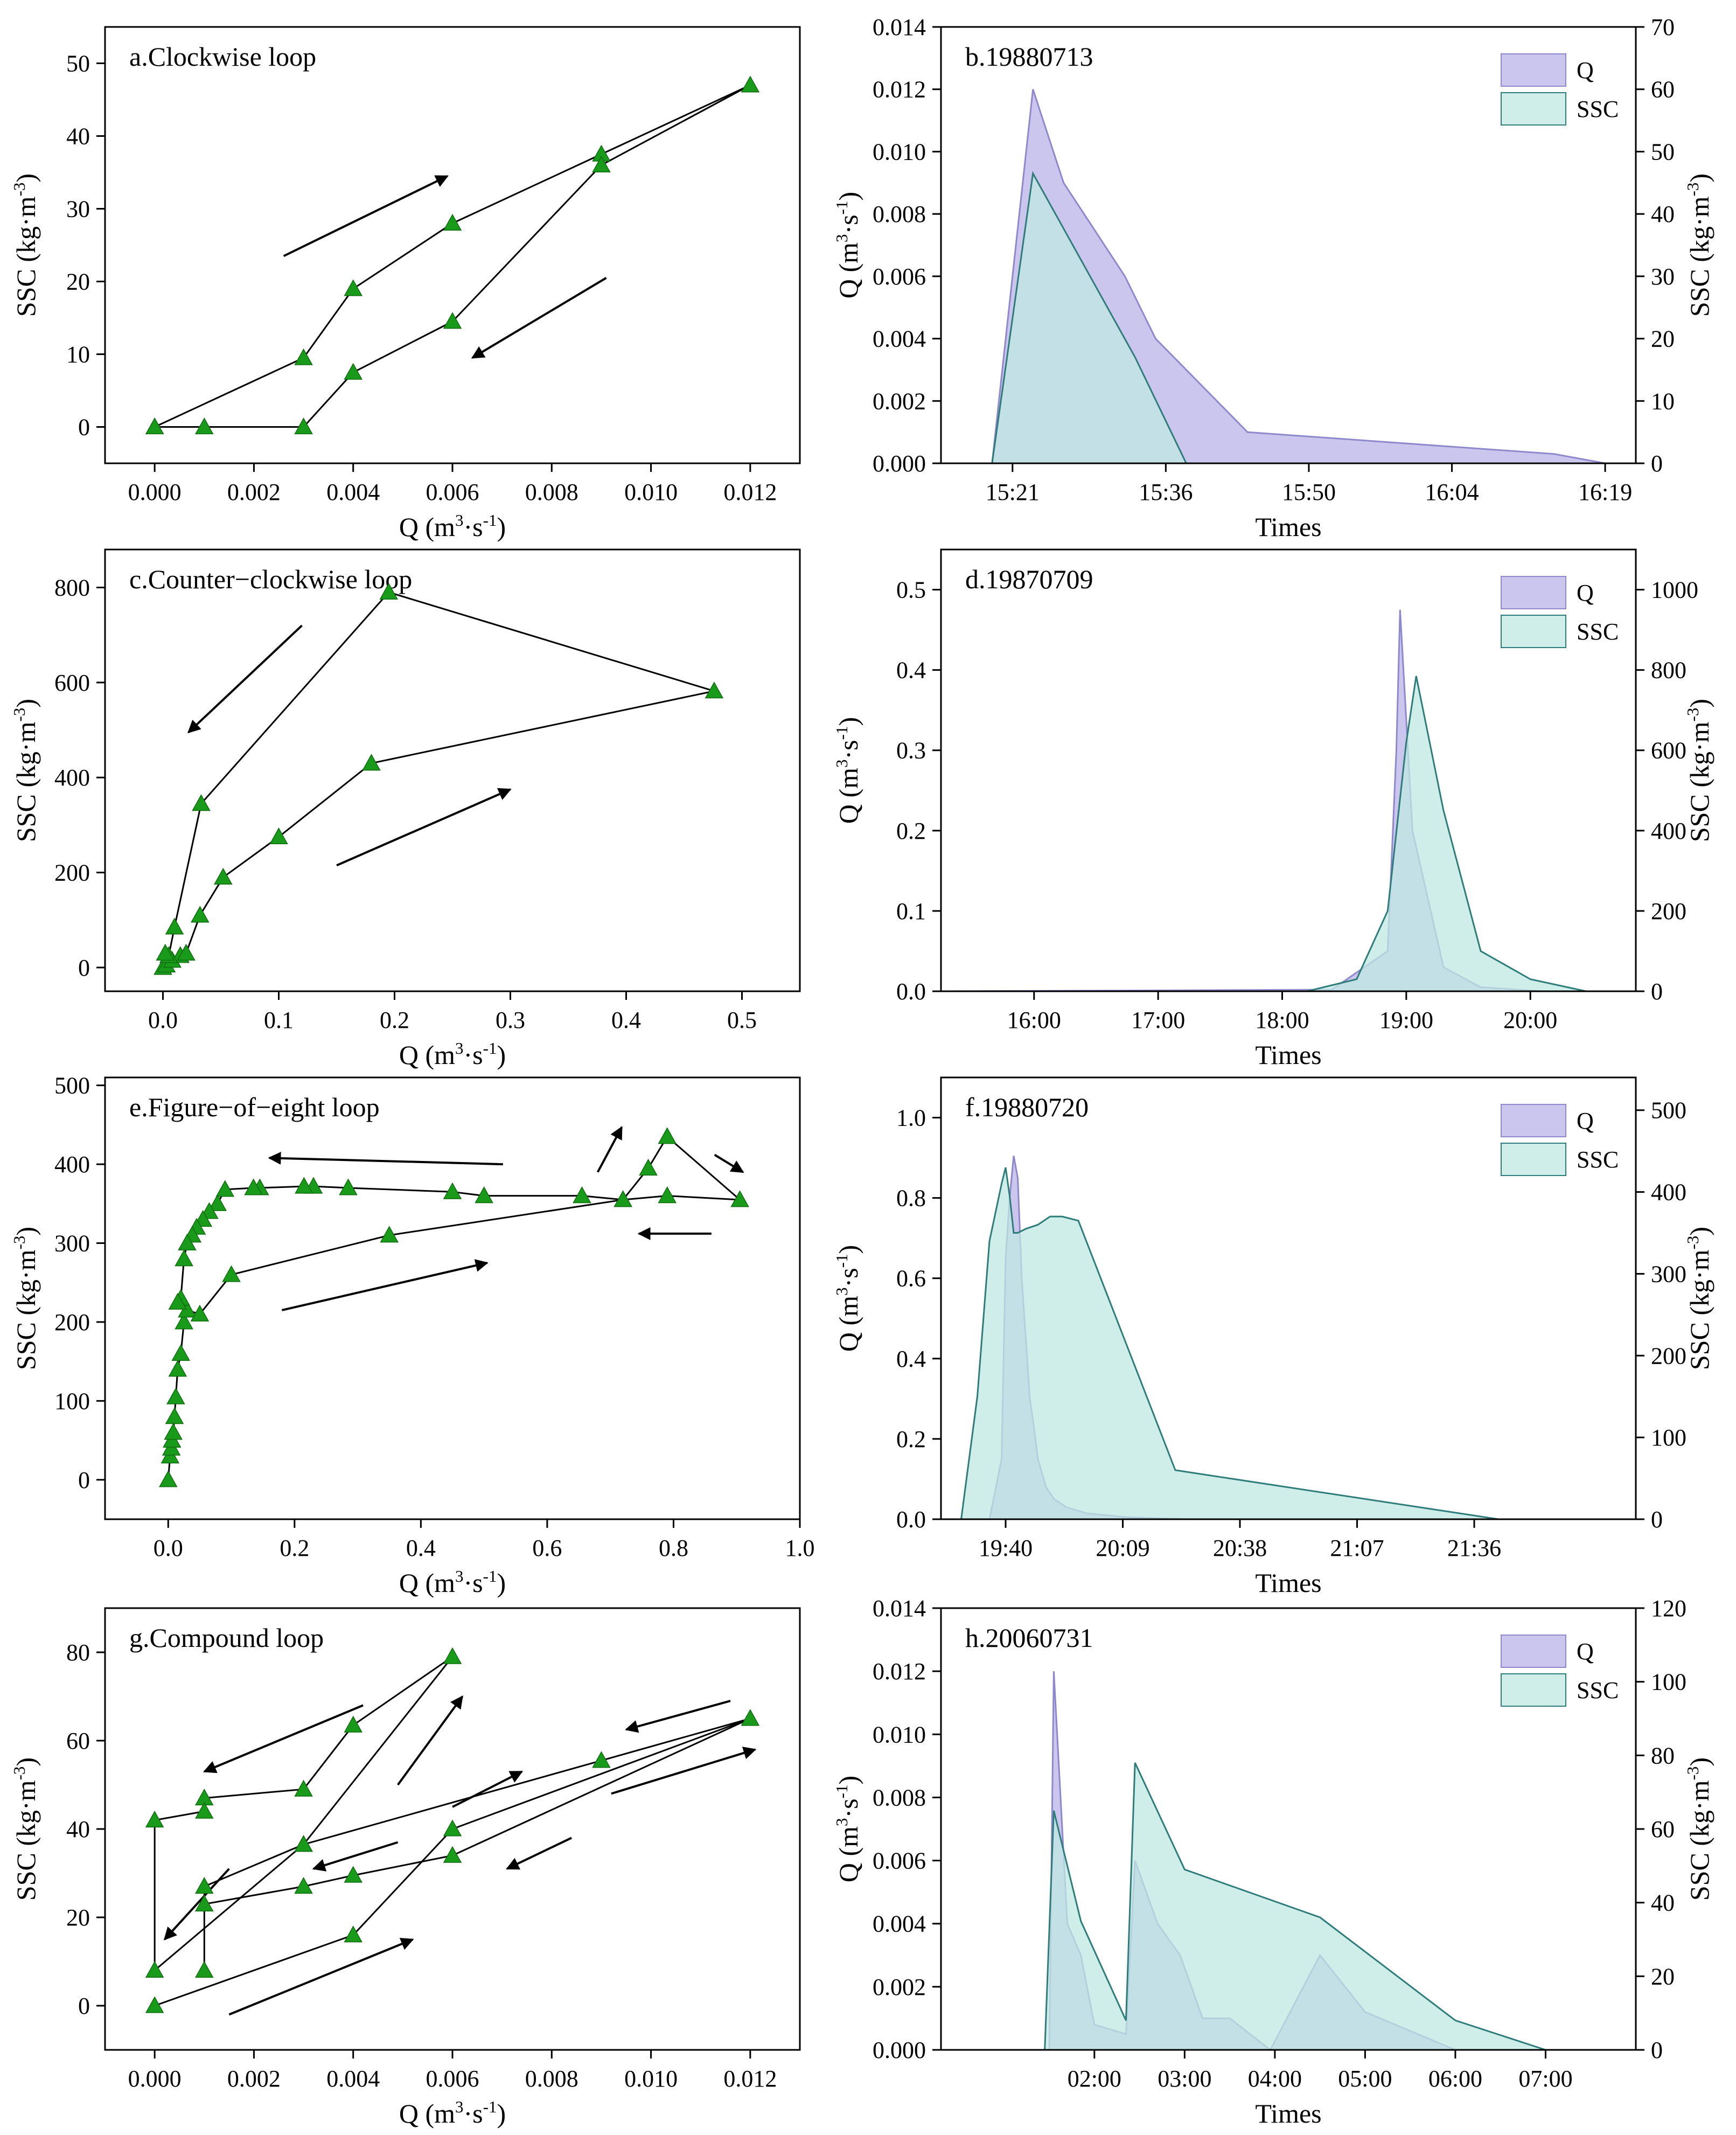  I want to click on y-tick-label: 0, so click(84, 427).